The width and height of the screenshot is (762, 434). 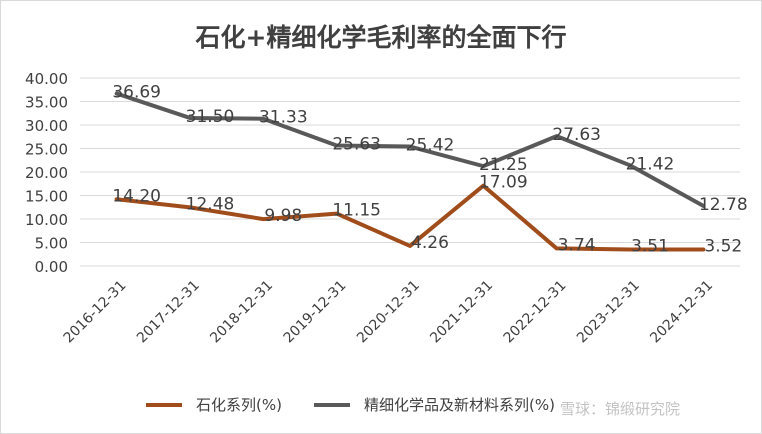 What do you see at coordinates (461, 312) in the screenshot?
I see `x-tick-label: 2021-12-31` at bounding box center [461, 312].